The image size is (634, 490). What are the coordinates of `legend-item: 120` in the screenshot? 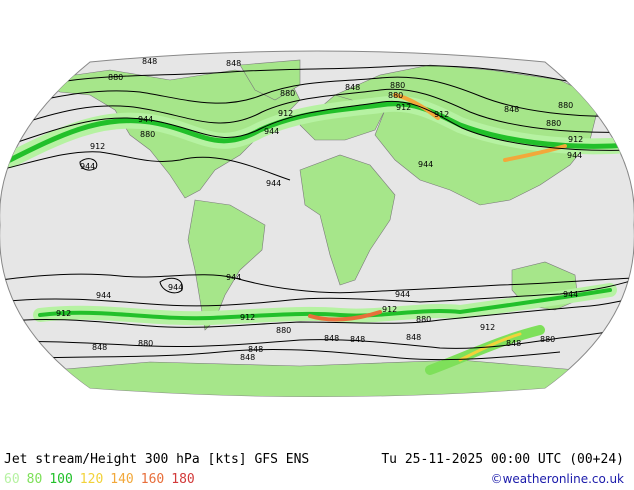 It's located at (91, 479).